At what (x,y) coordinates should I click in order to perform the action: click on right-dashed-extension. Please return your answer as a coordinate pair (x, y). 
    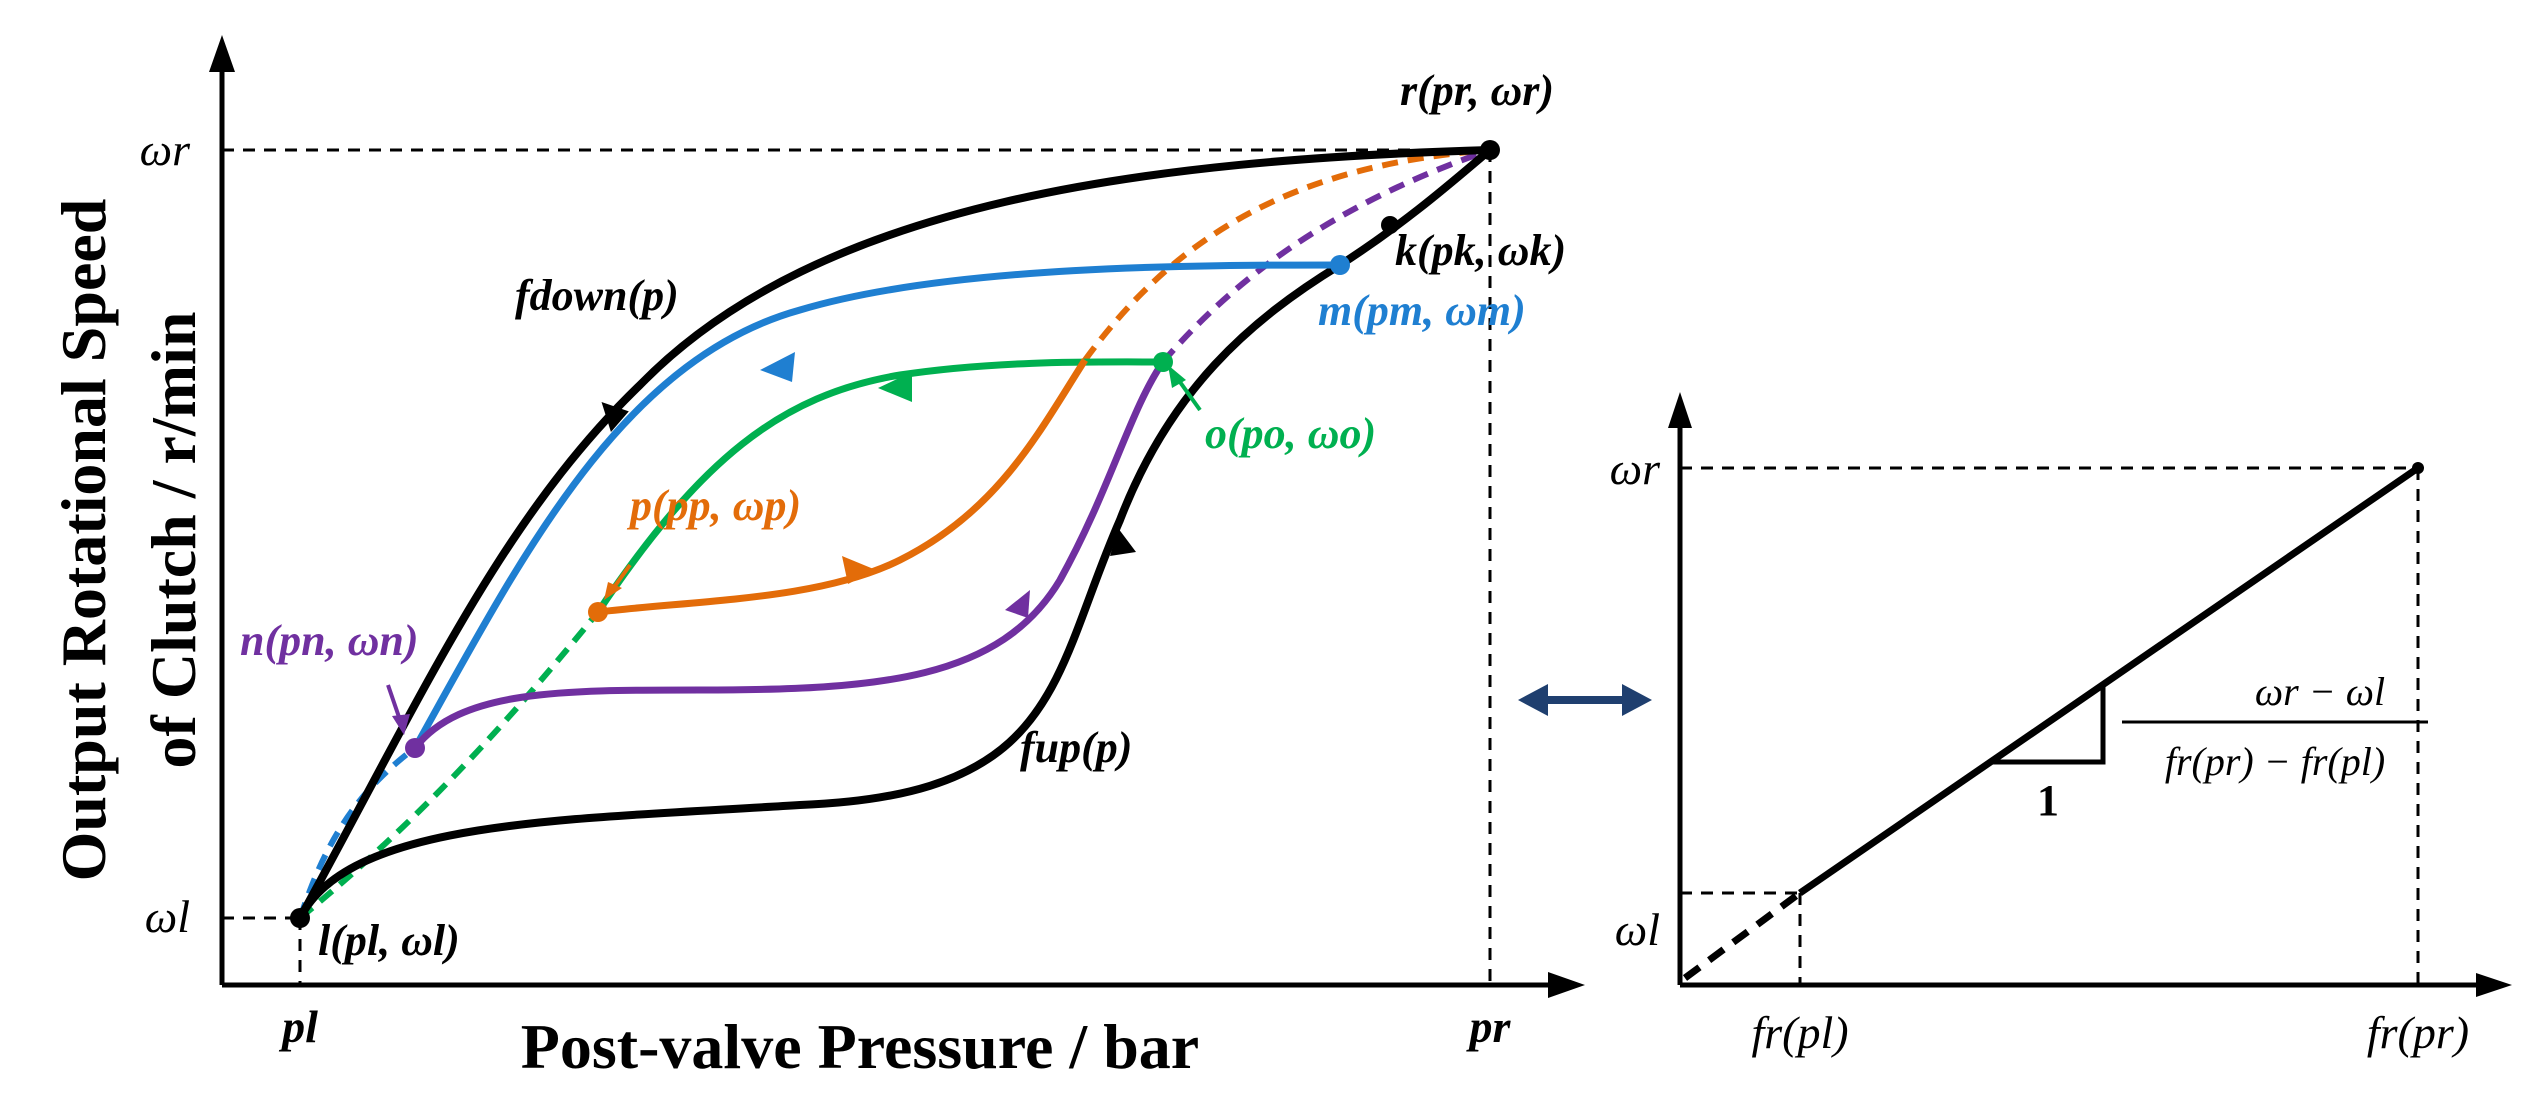
    Looking at the image, I should click on (1742, 935).